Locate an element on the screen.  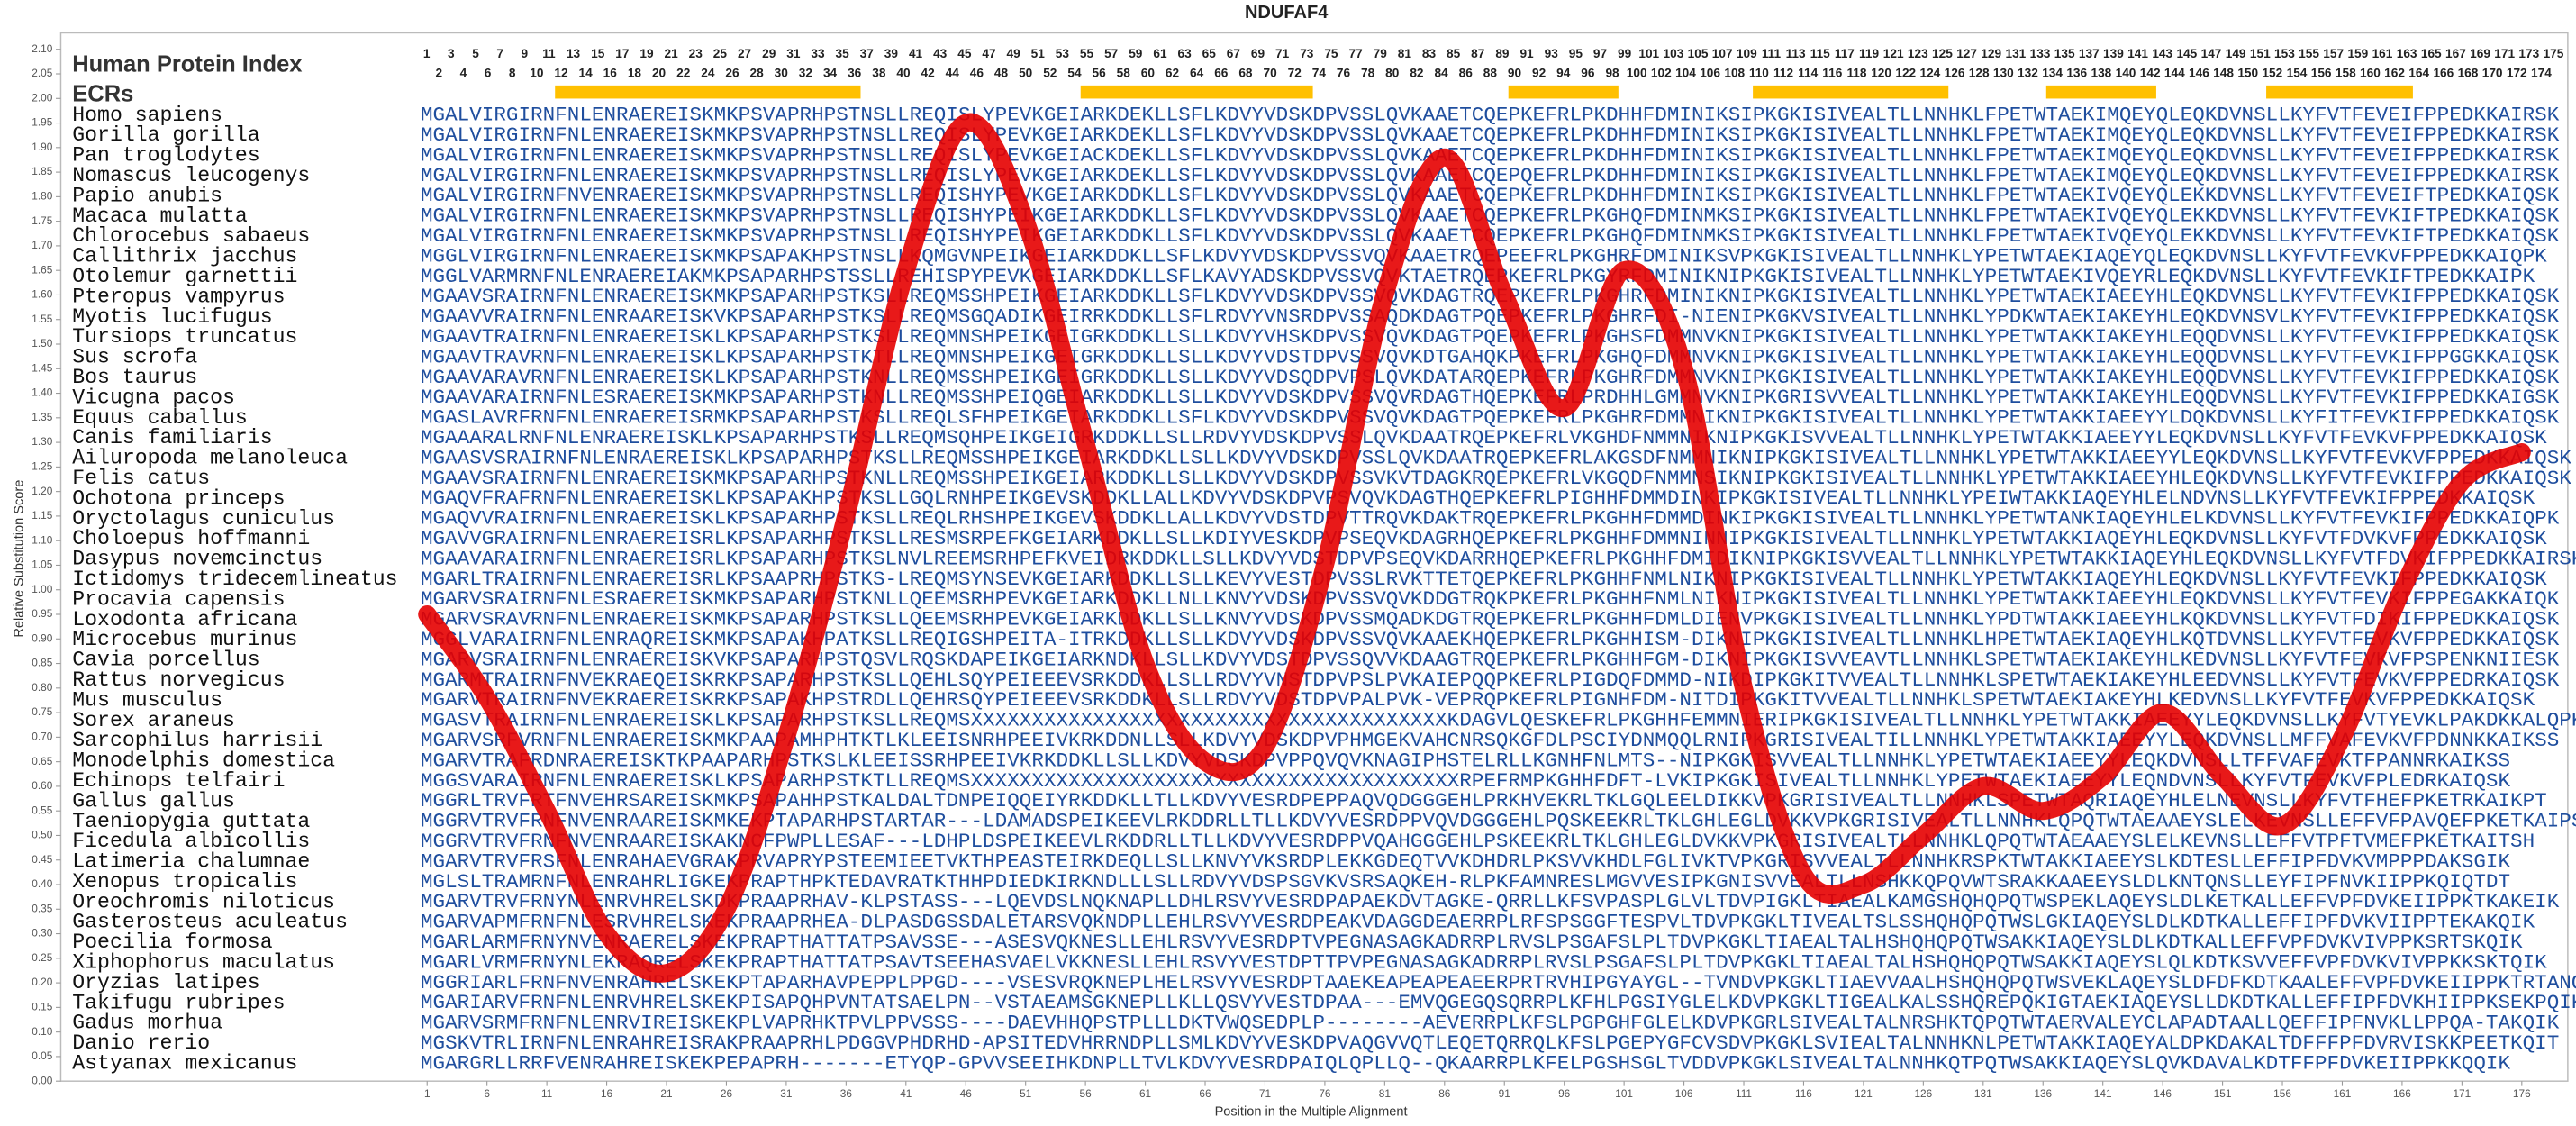
x-tick-label: 171 is located at coordinates (2462, 1094).